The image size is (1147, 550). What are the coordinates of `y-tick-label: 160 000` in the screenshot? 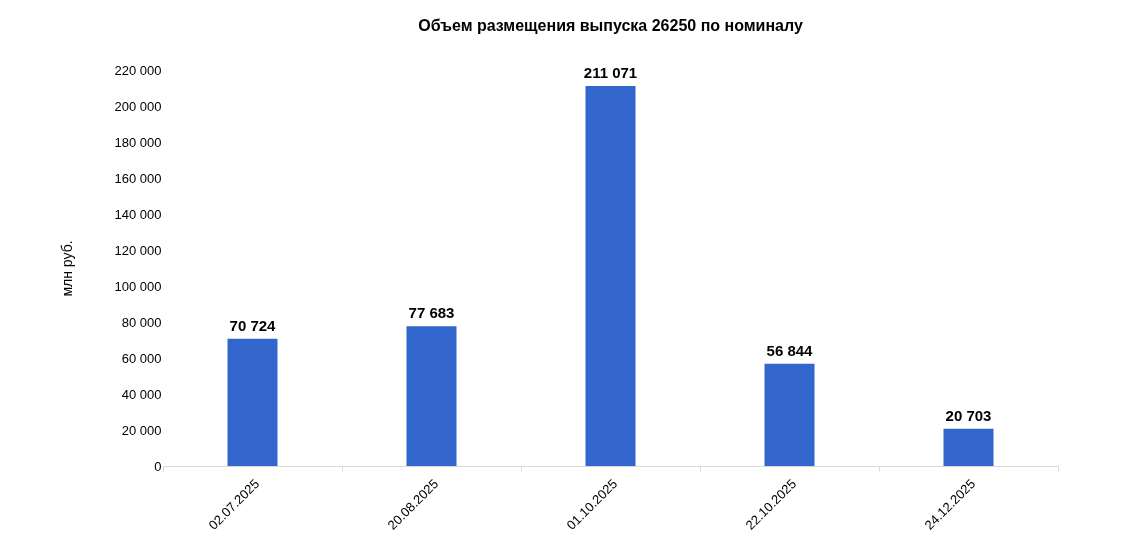 It's located at (138, 178).